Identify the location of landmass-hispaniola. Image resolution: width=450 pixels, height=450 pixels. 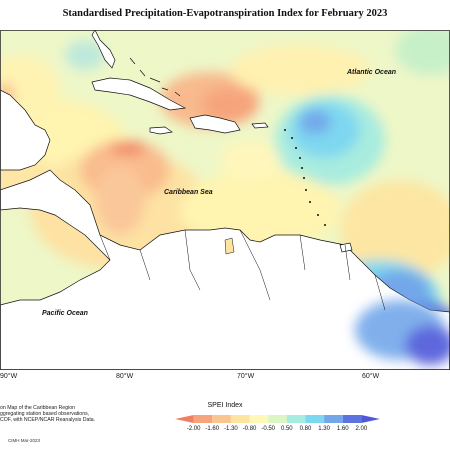
(215, 124).